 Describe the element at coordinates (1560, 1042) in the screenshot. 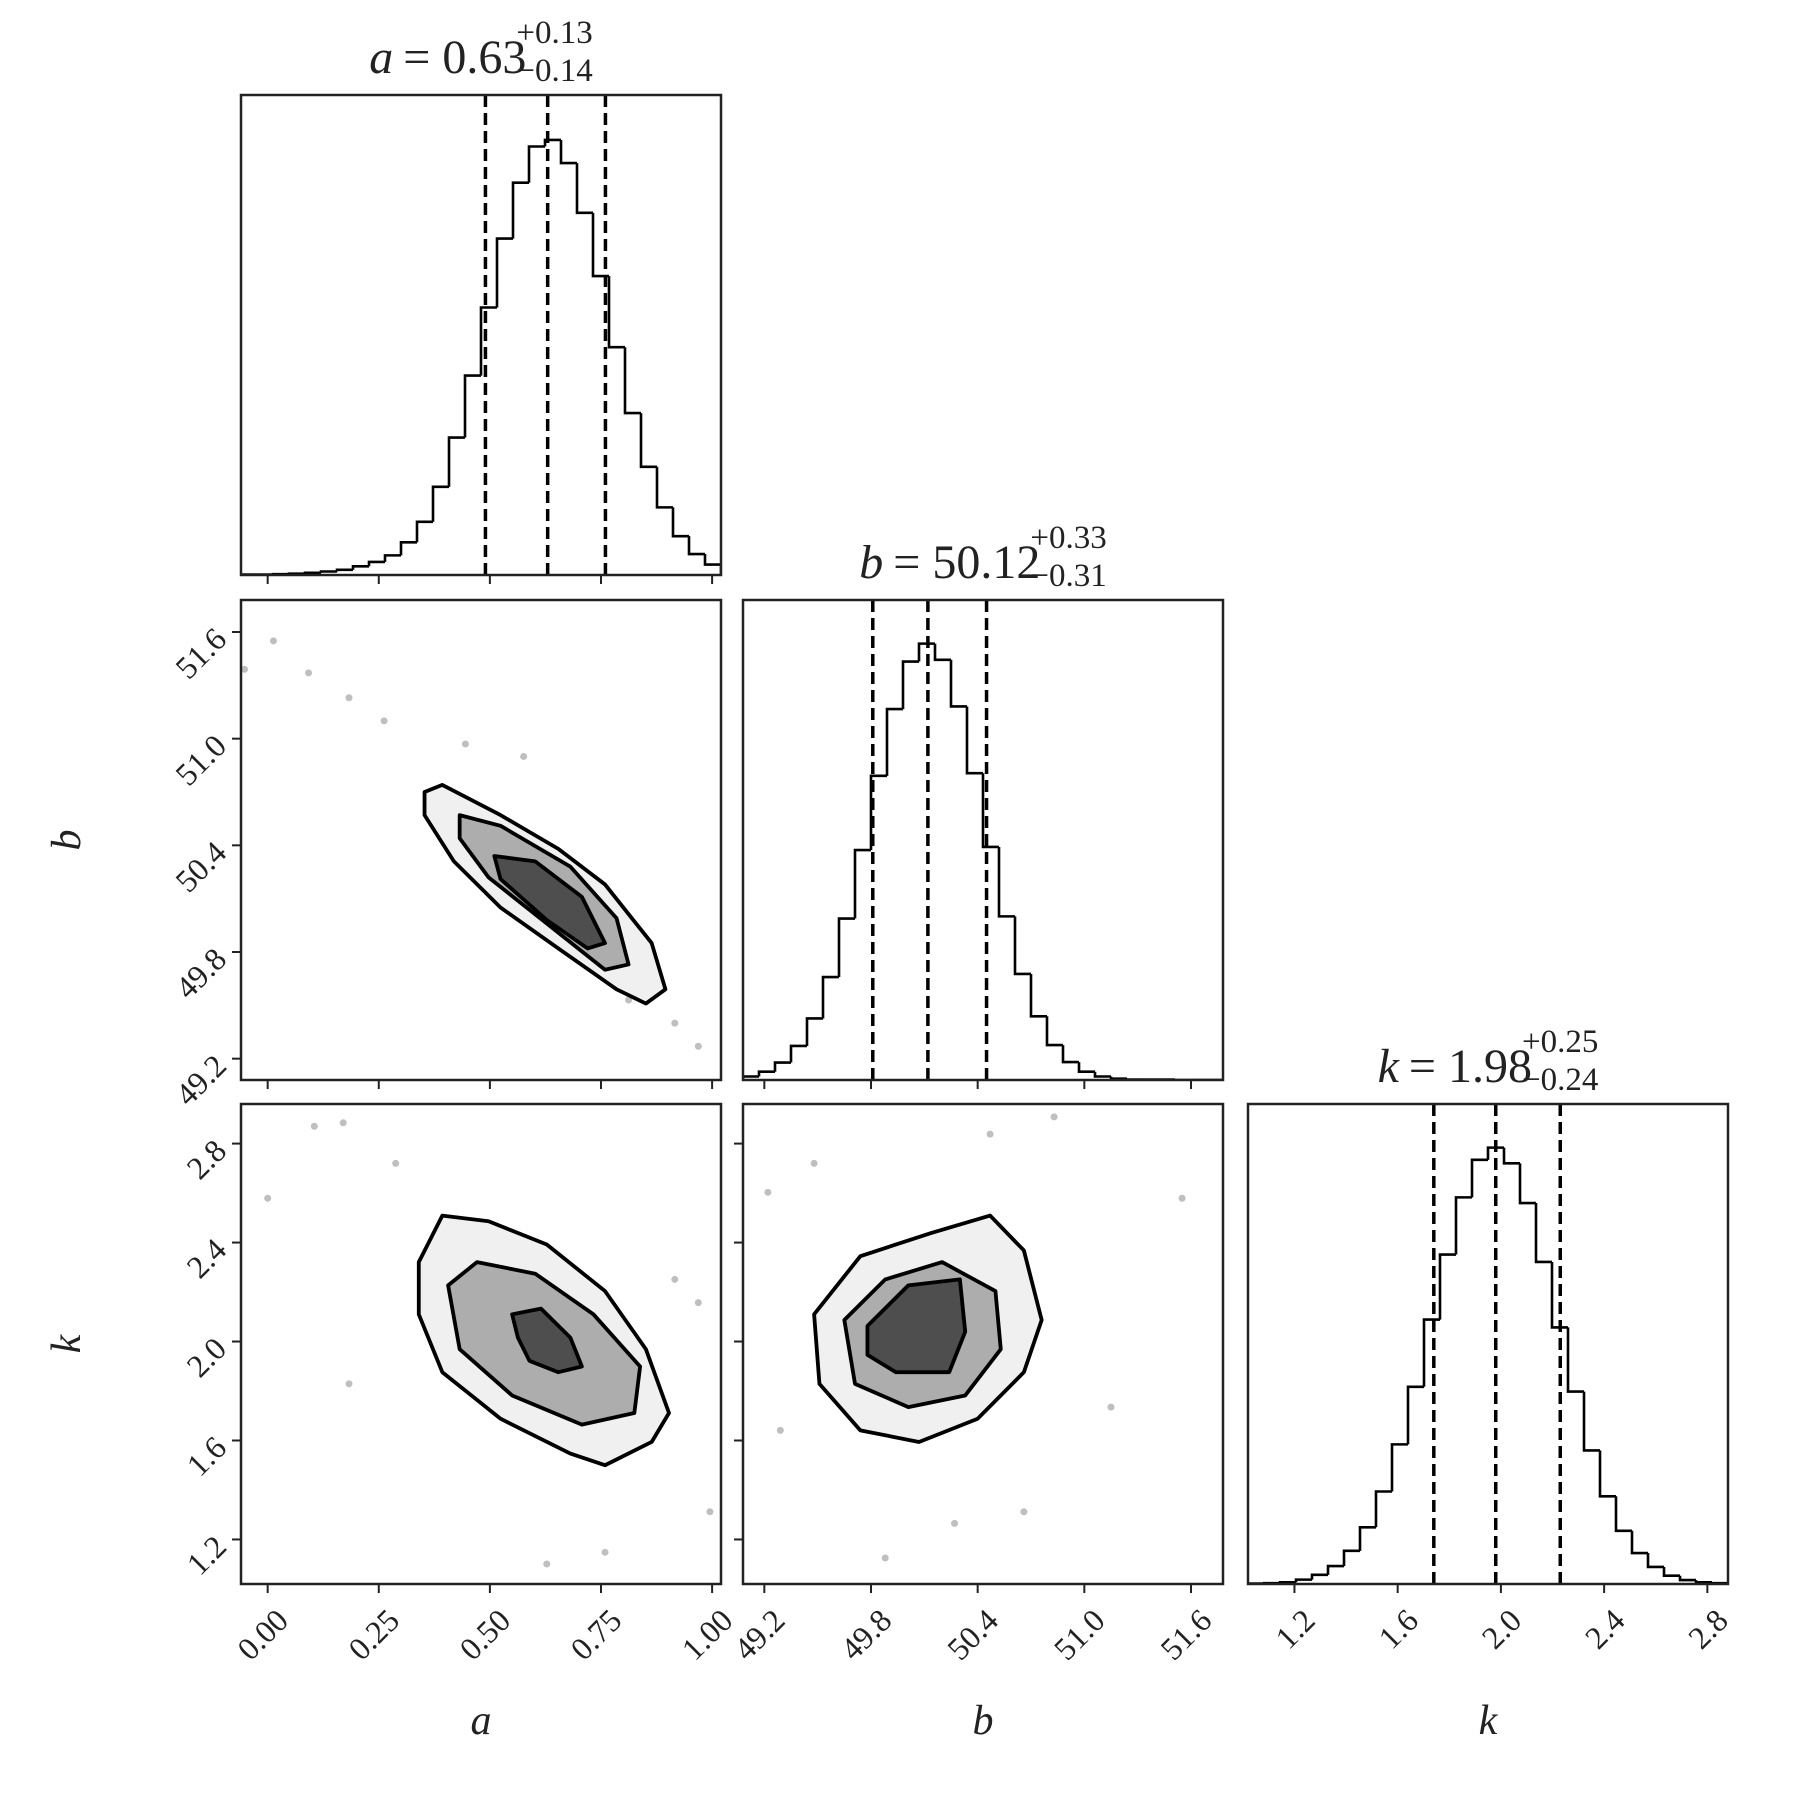

I see `title-upper: +0.25` at that location.